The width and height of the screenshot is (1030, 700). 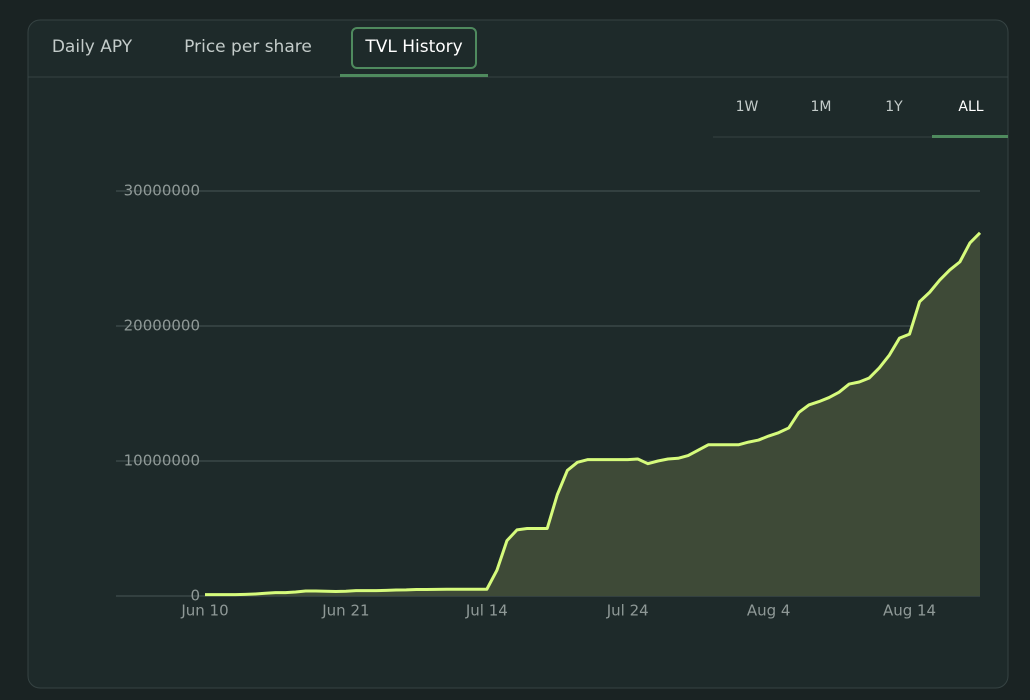 What do you see at coordinates (248, 47) in the screenshot?
I see `tab: Price per share` at bounding box center [248, 47].